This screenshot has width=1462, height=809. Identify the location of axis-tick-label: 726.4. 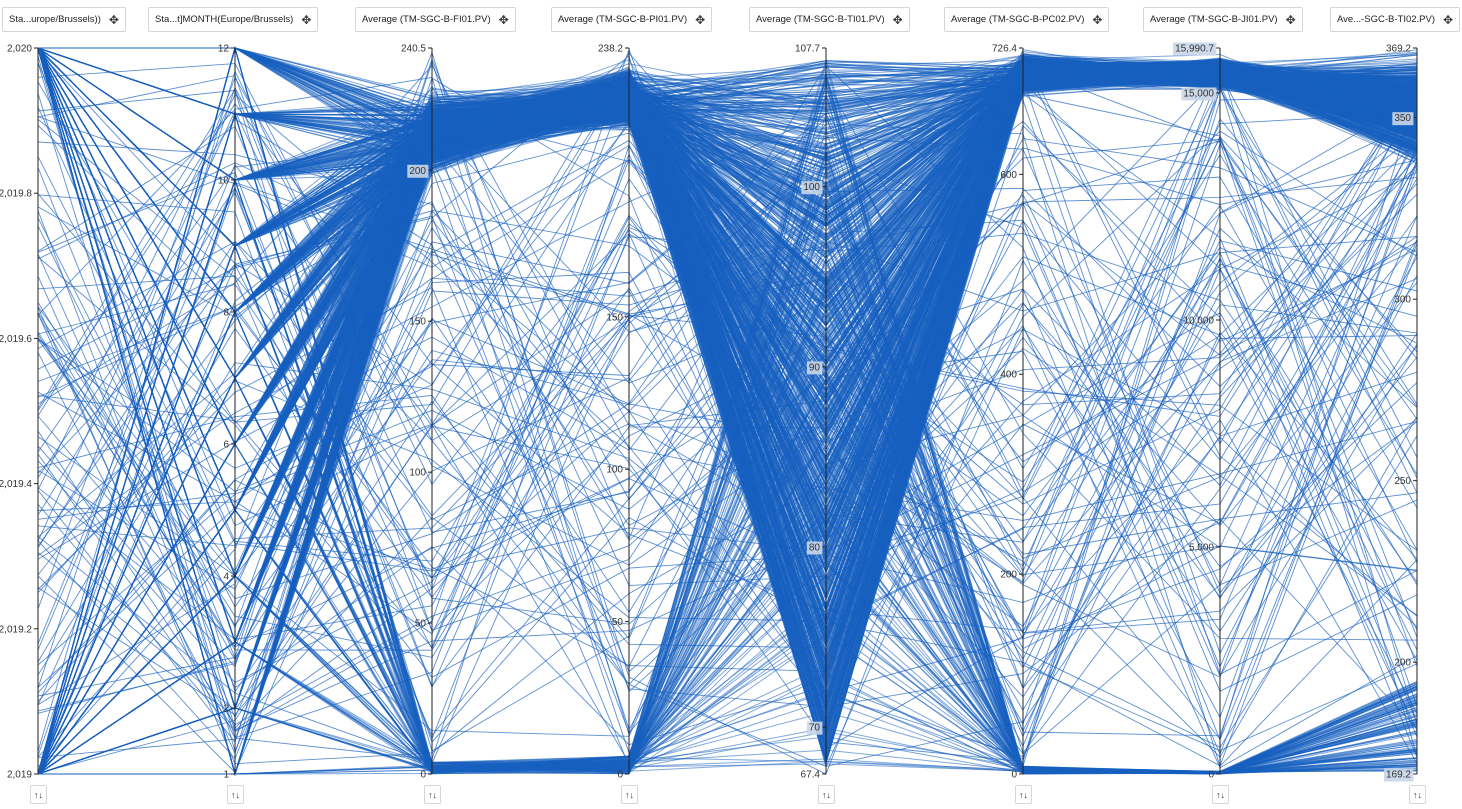
(1004, 49).